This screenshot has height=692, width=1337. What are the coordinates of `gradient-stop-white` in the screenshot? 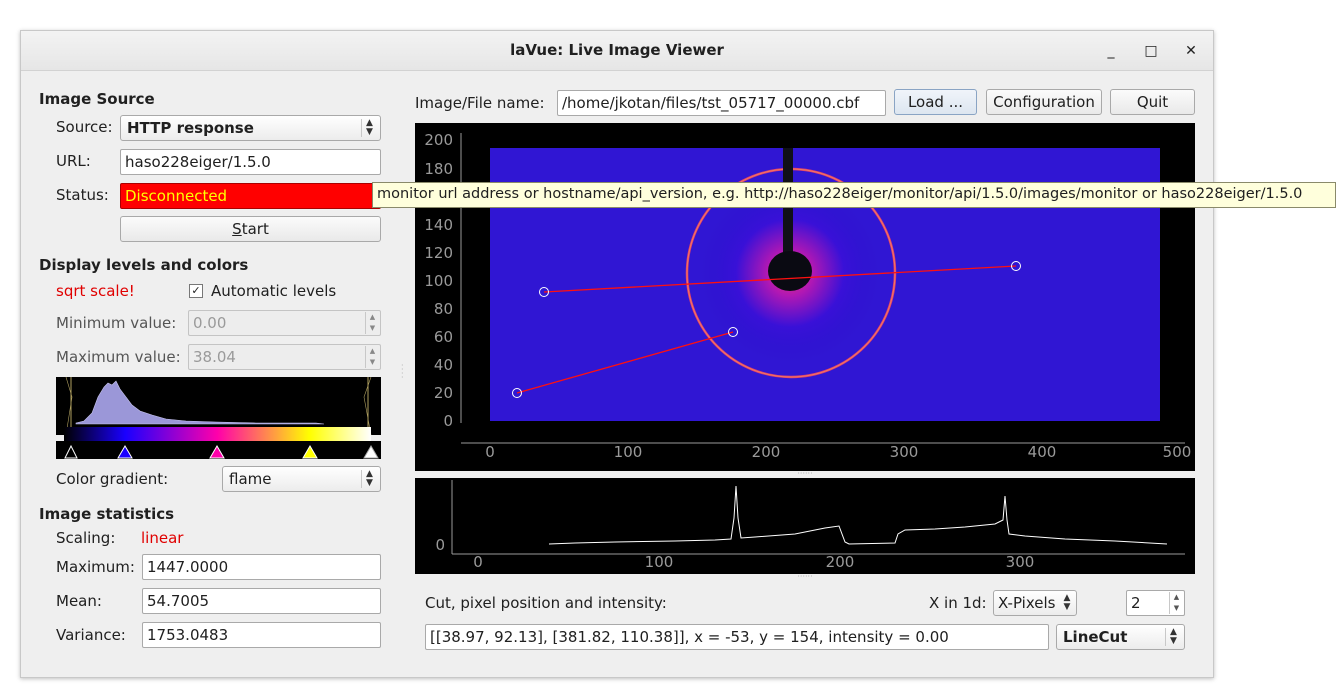 It's located at (371, 452).